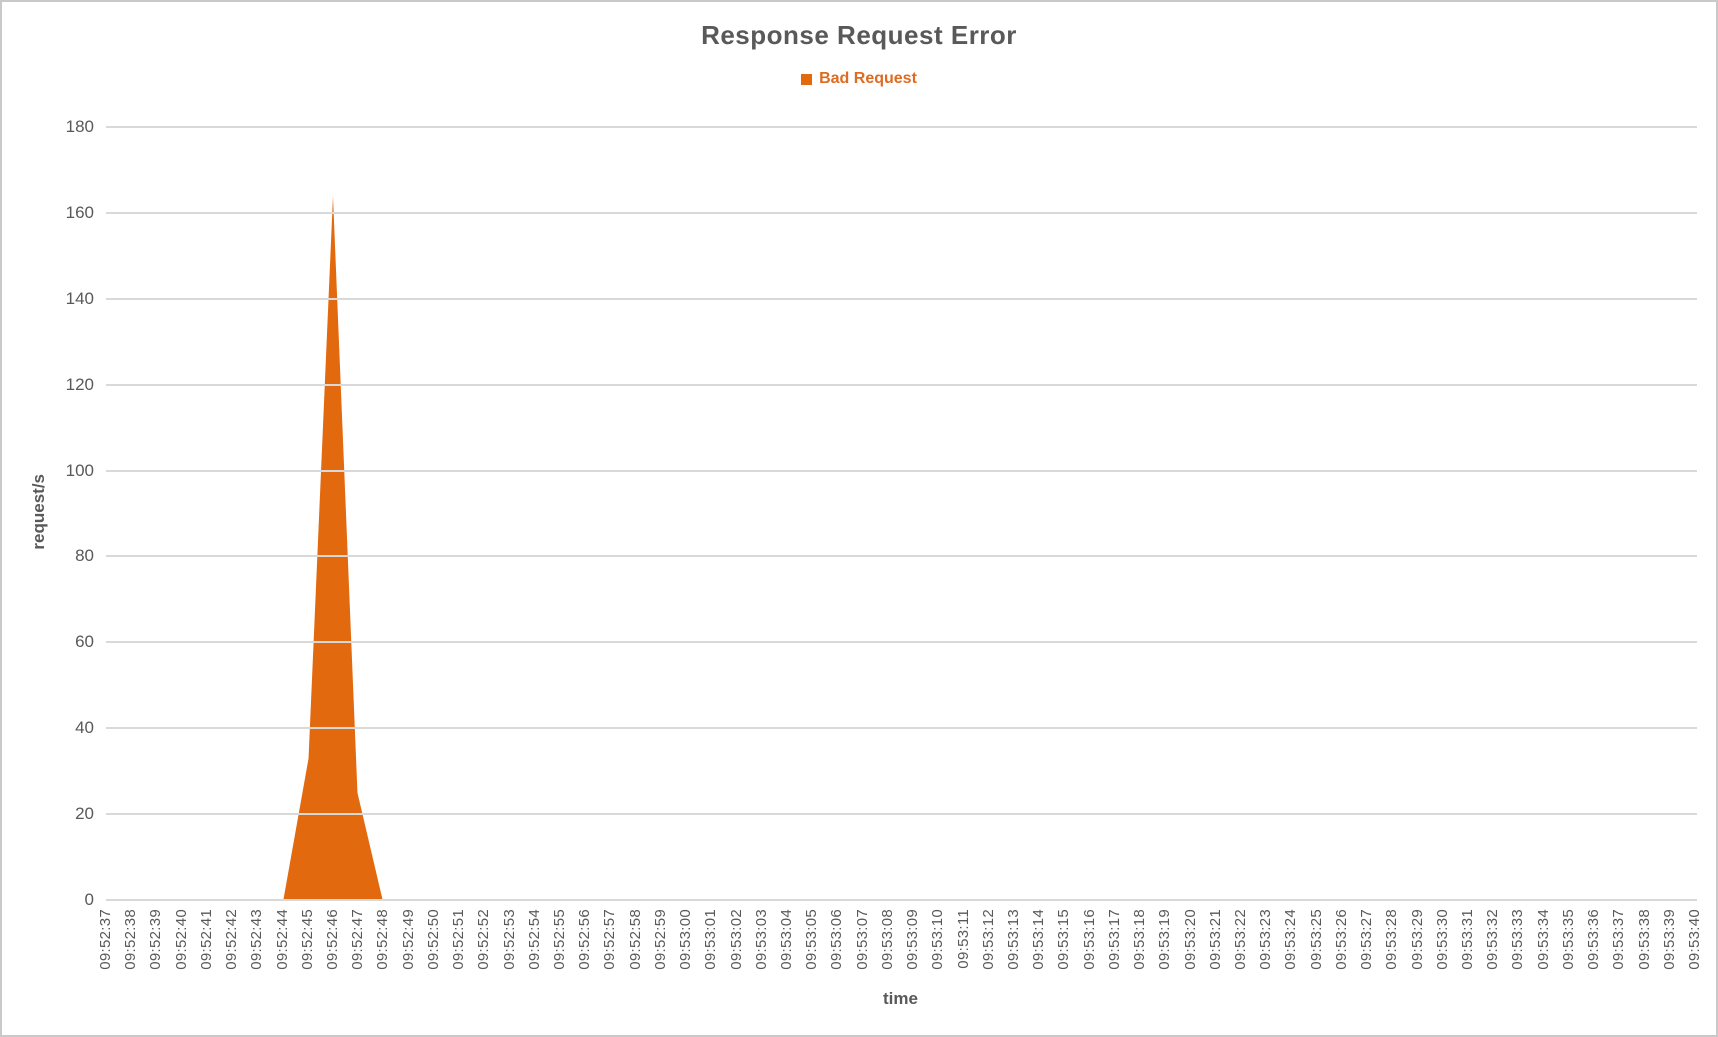  What do you see at coordinates (232, 939) in the screenshot?
I see `x-tick-label: 09:52:42` at bounding box center [232, 939].